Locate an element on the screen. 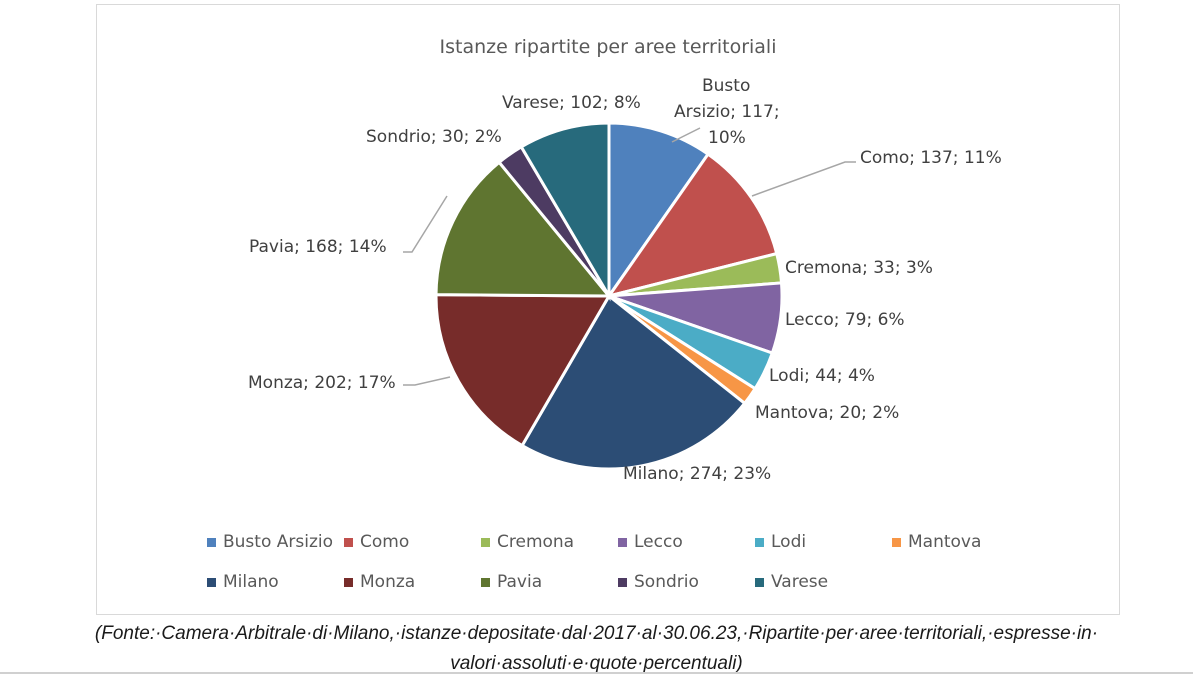 This screenshot has width=1193, height=679. label-busto-line1: Busto is located at coordinates (726, 86).